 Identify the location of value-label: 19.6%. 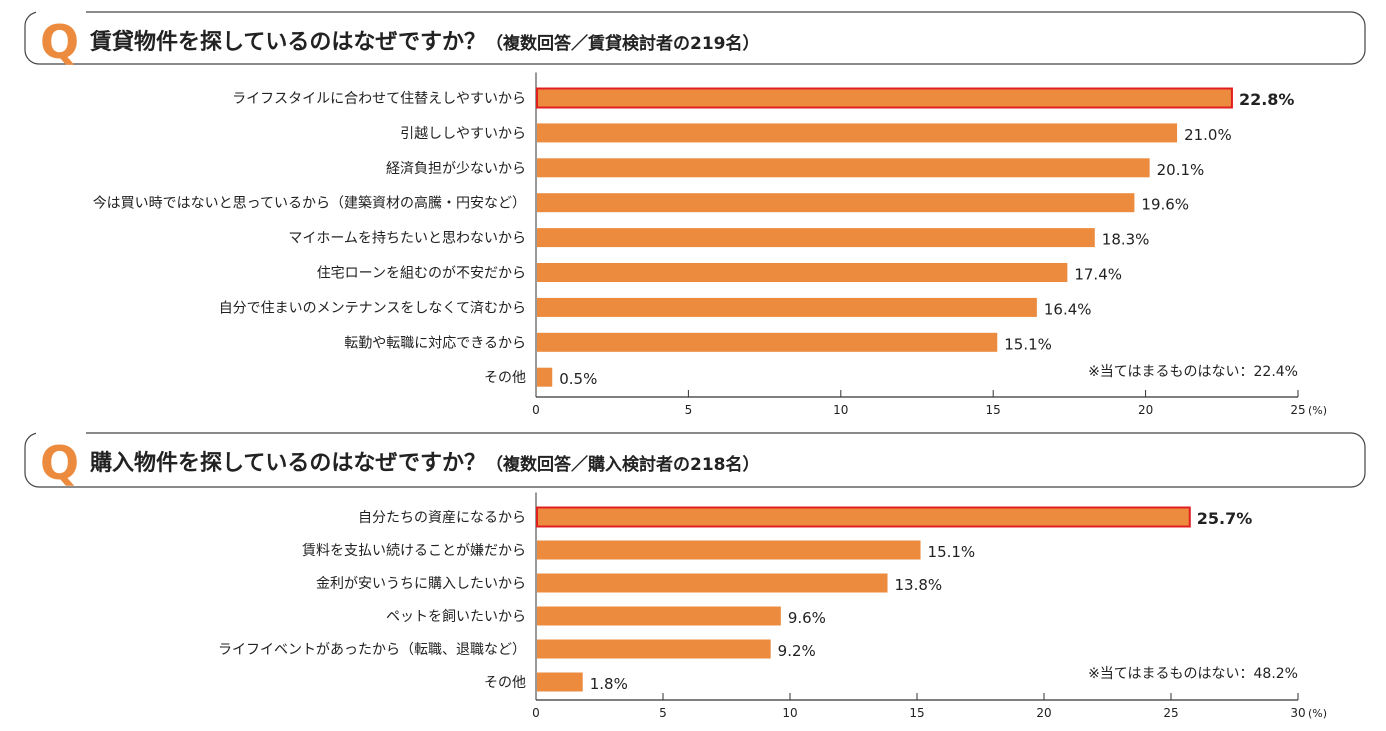
(1165, 205).